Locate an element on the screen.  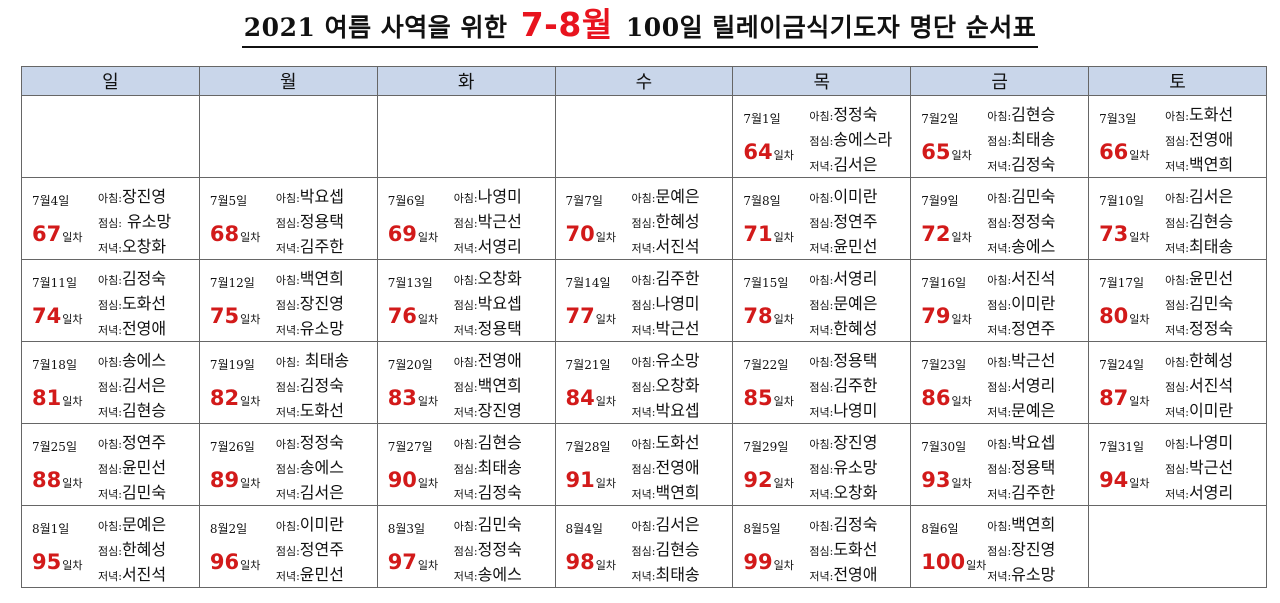
evening-name: 정연주 is located at coordinates (1033, 328).